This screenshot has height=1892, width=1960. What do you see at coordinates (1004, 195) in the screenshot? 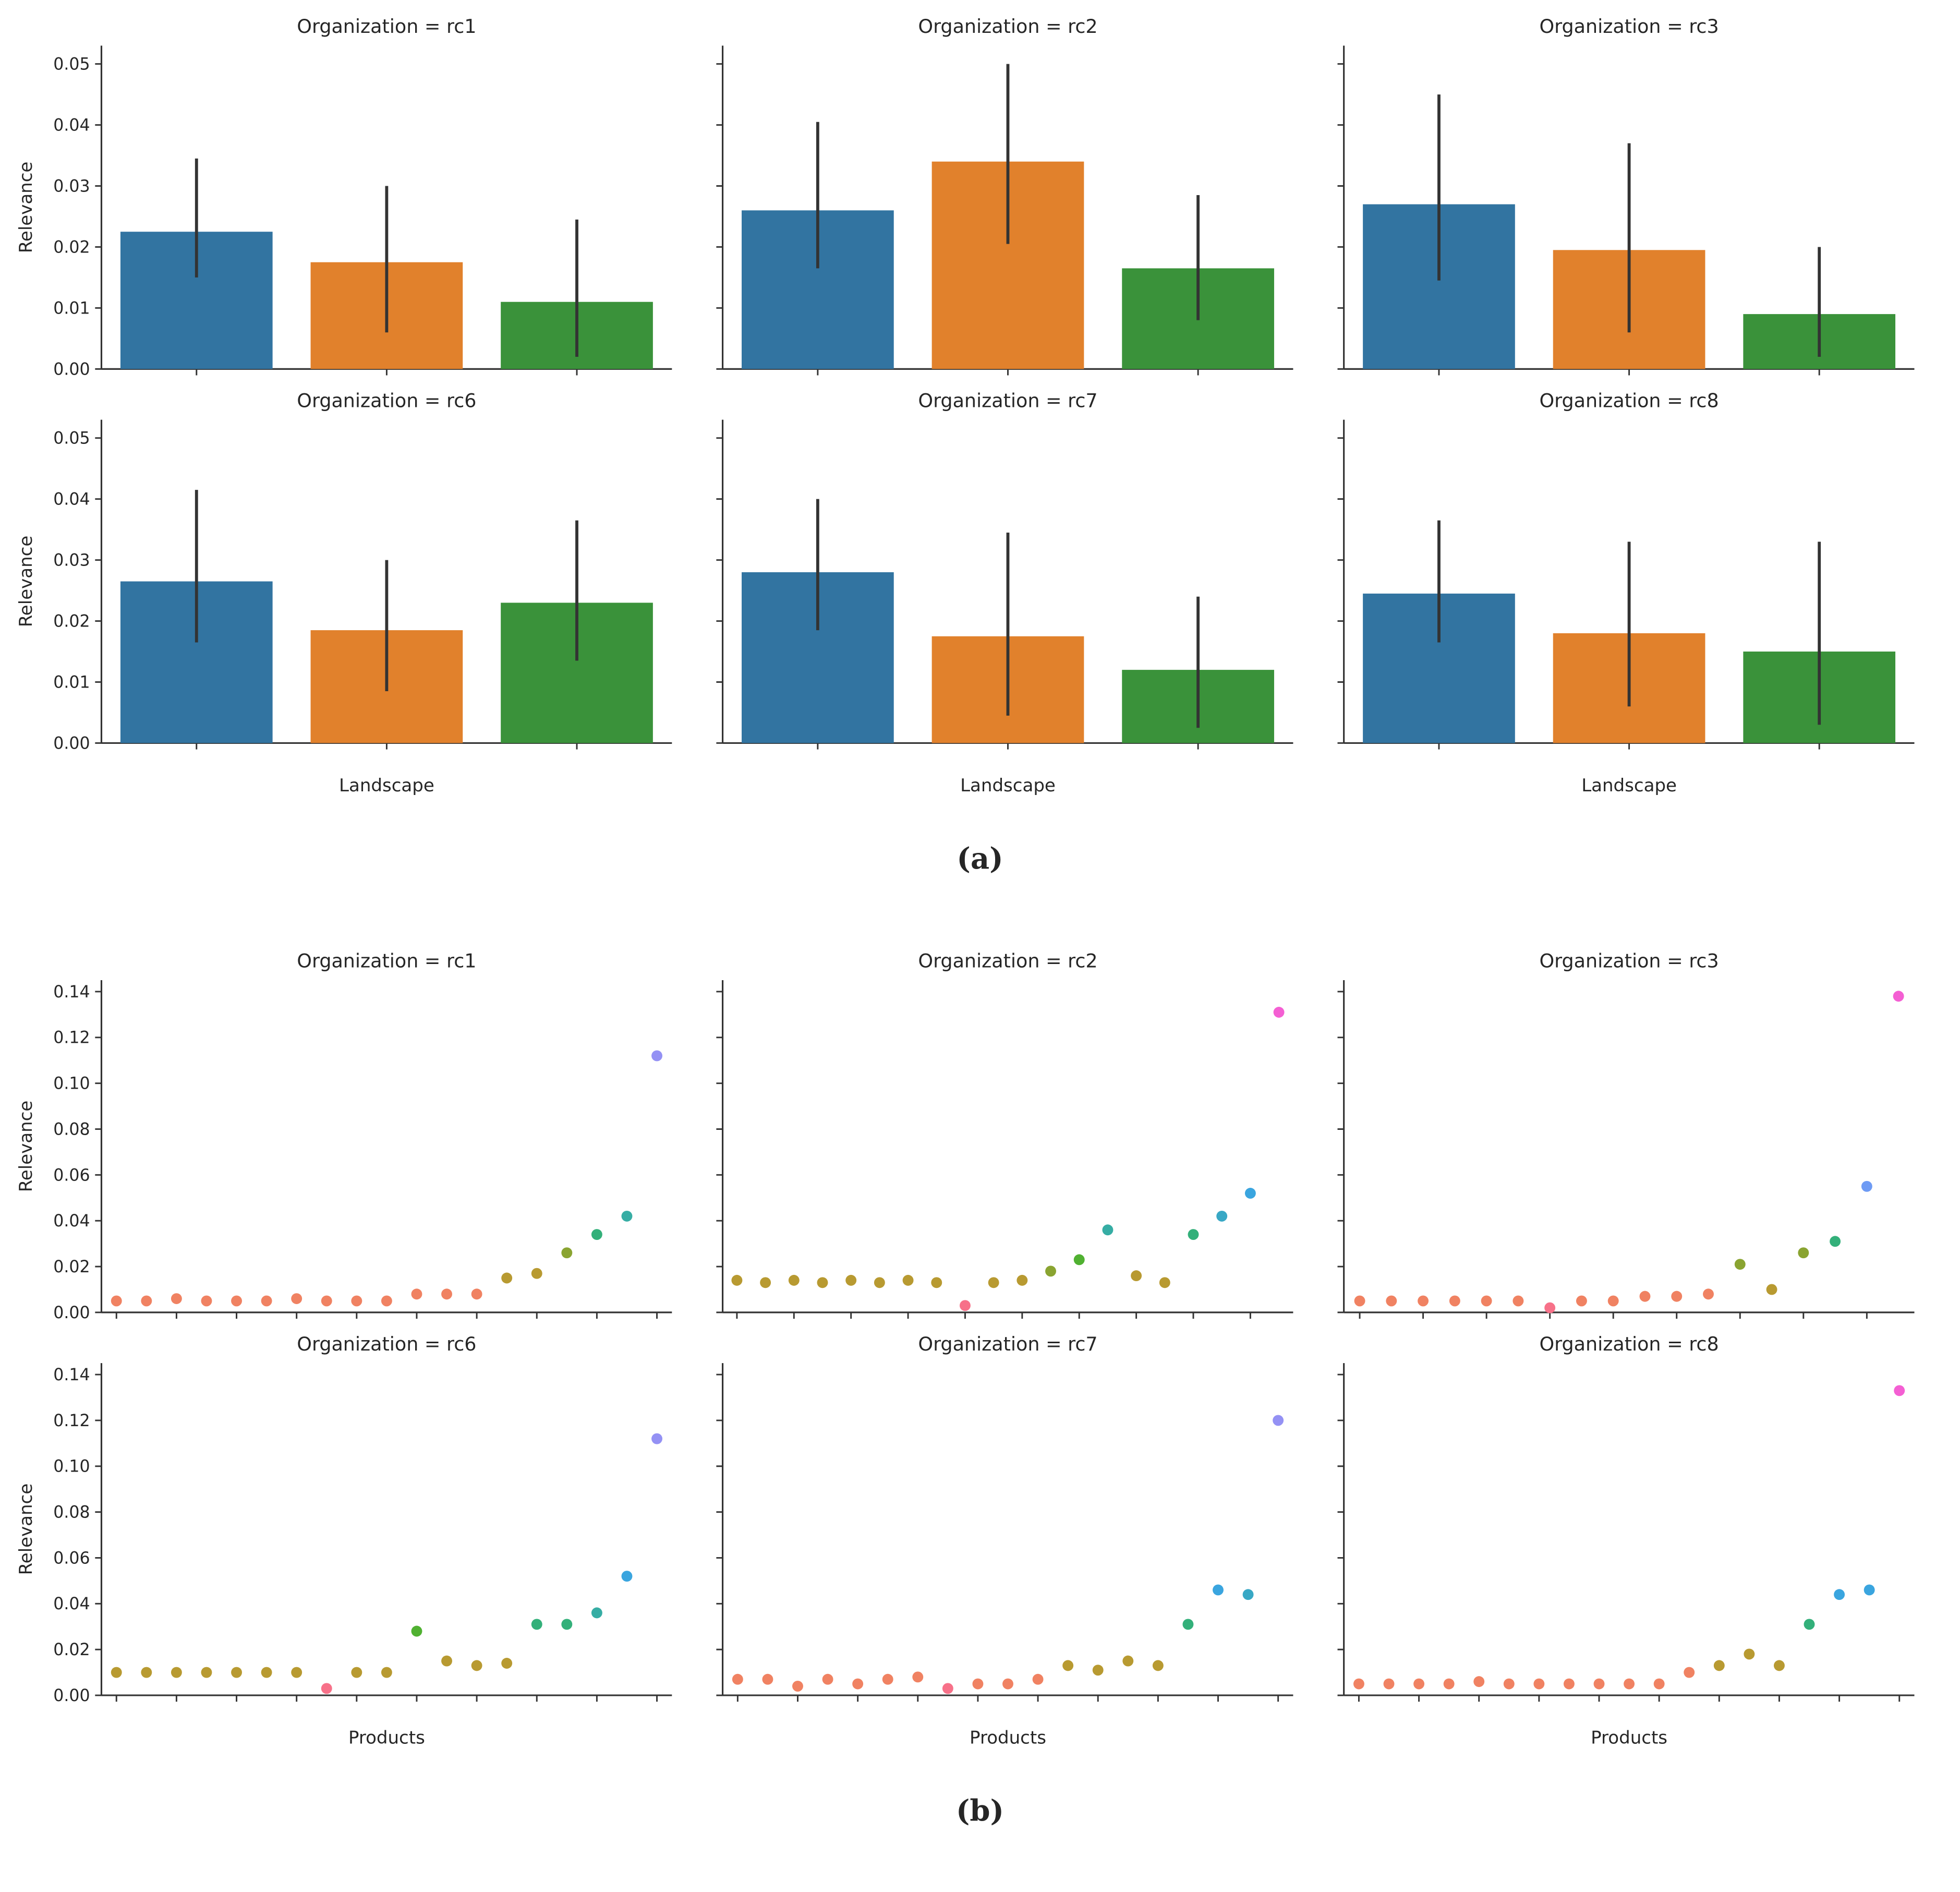
I see `bar-chart-rc2: Organization = rc2` at bounding box center [1004, 195].